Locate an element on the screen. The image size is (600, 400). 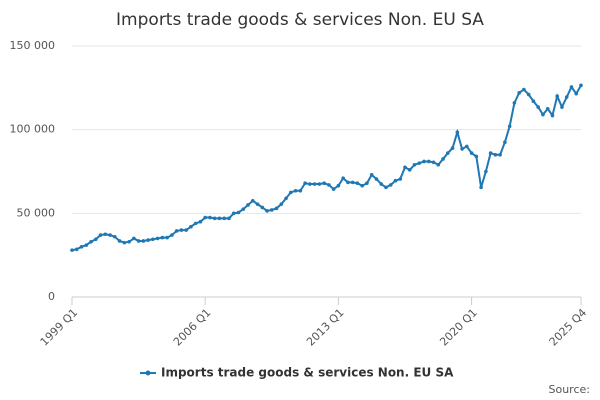
x-tick-label: 2020 Q1 is located at coordinates (458, 327).